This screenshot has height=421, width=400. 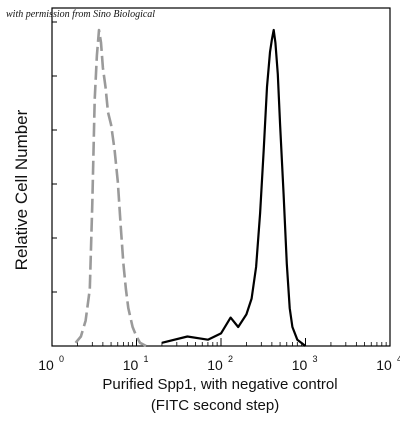 What do you see at coordinates (221, 342) in the screenshot?
I see `x-axis-ticks` at bounding box center [221, 342].